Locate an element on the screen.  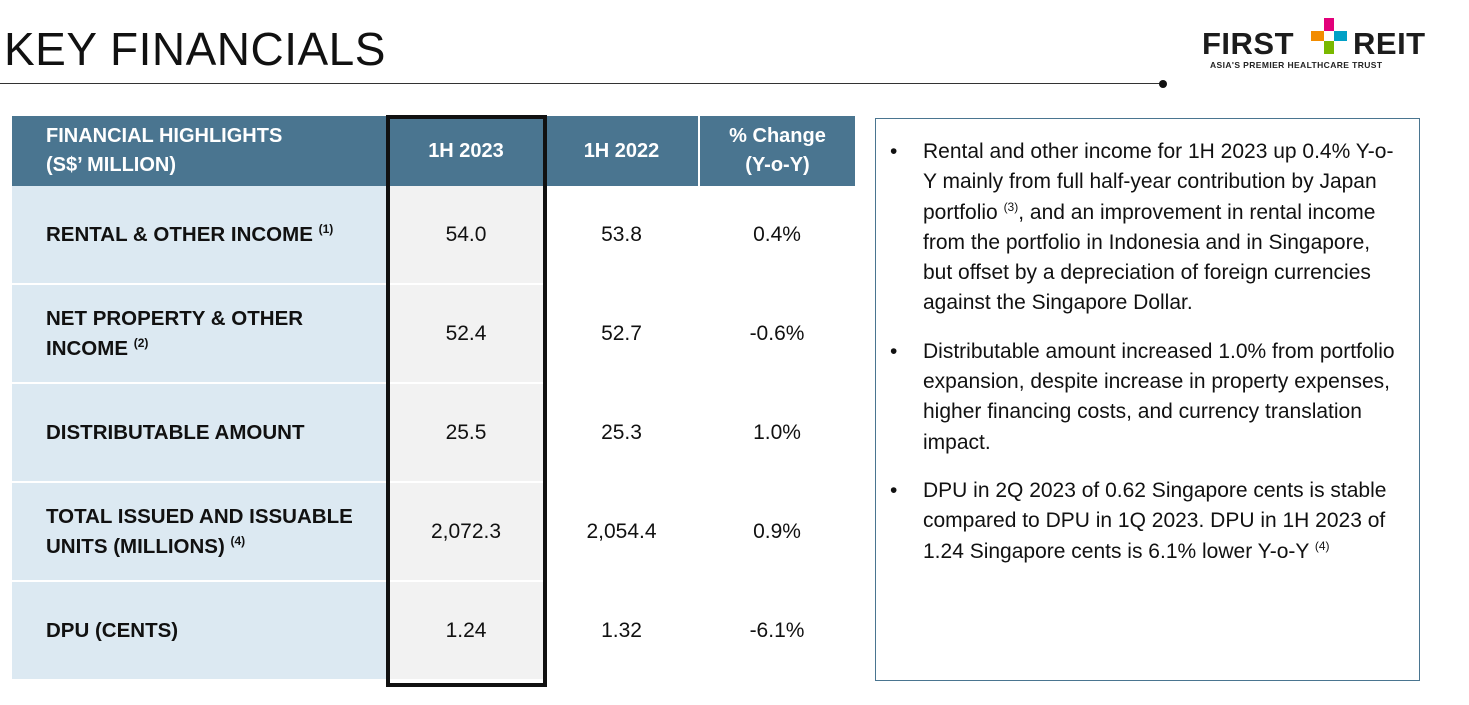
table-row: DPU (CENTS) 1.24 1.32 -6.1% is located at coordinates (433, 631).